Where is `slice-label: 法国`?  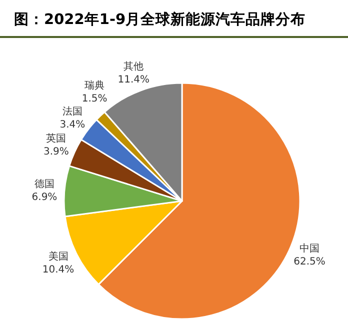 slice-label: 法国 is located at coordinates (72, 112).